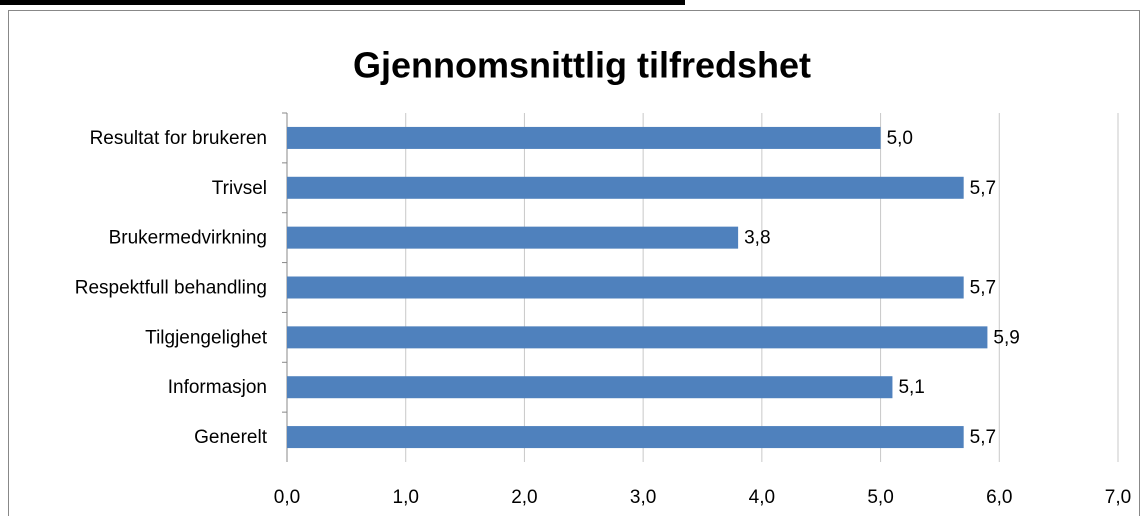  Describe the element at coordinates (178, 138) in the screenshot. I see `y-tick-label: Resultat for brukeren` at that location.